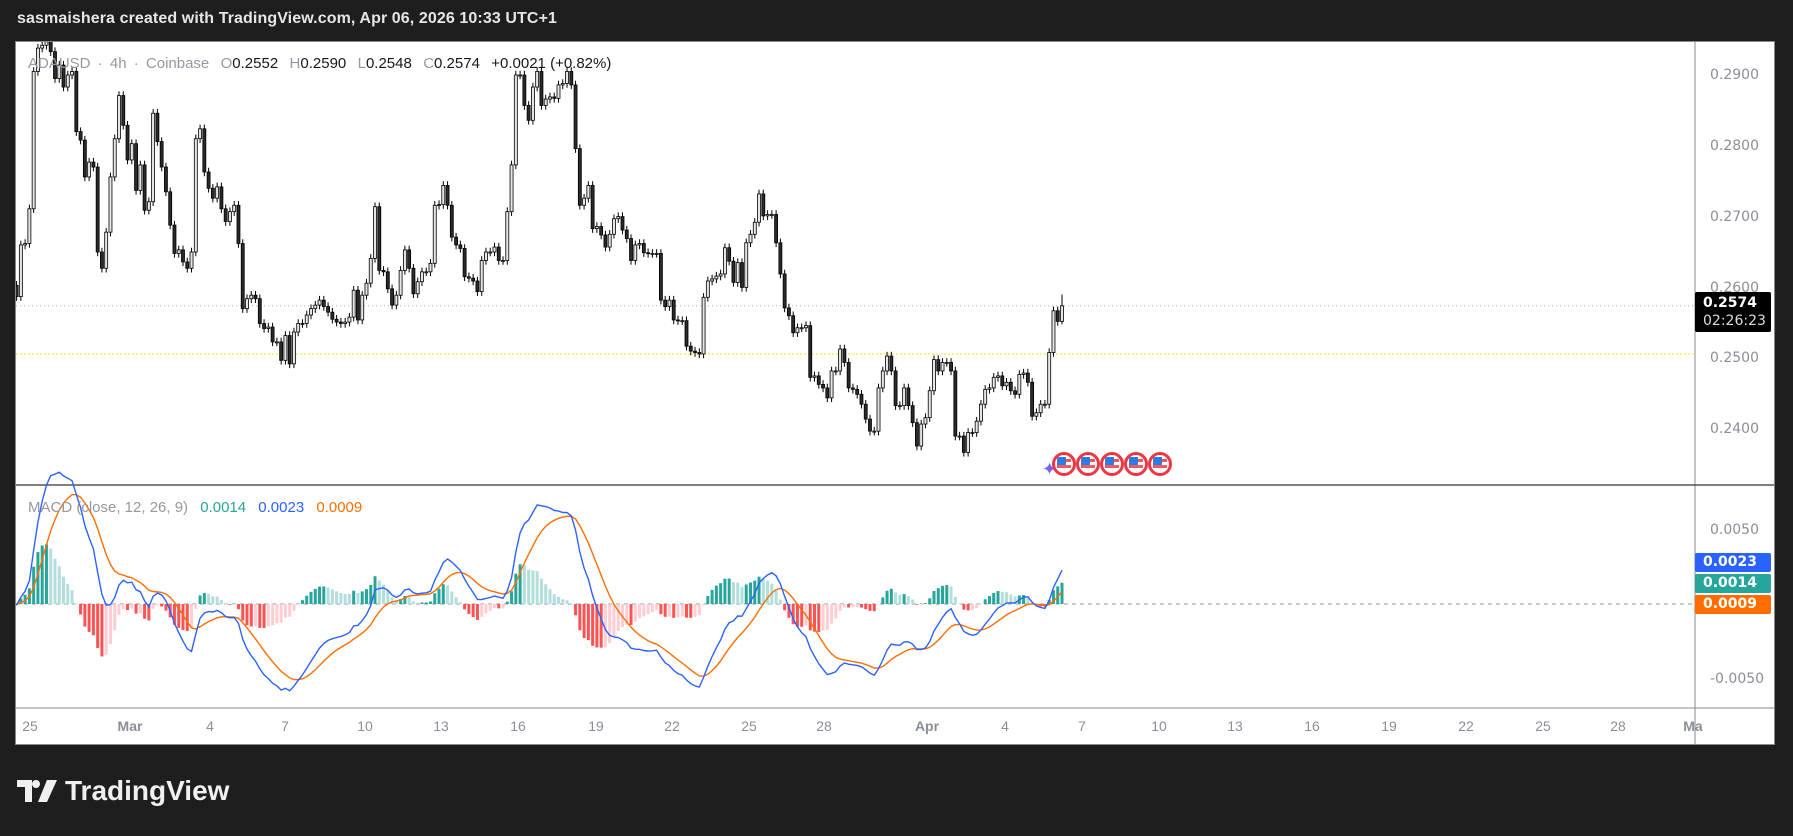 This screenshot has height=836, width=1793. Describe the element at coordinates (1734, 75) in the screenshot. I see `price-axis-label: 0.2900` at that location.